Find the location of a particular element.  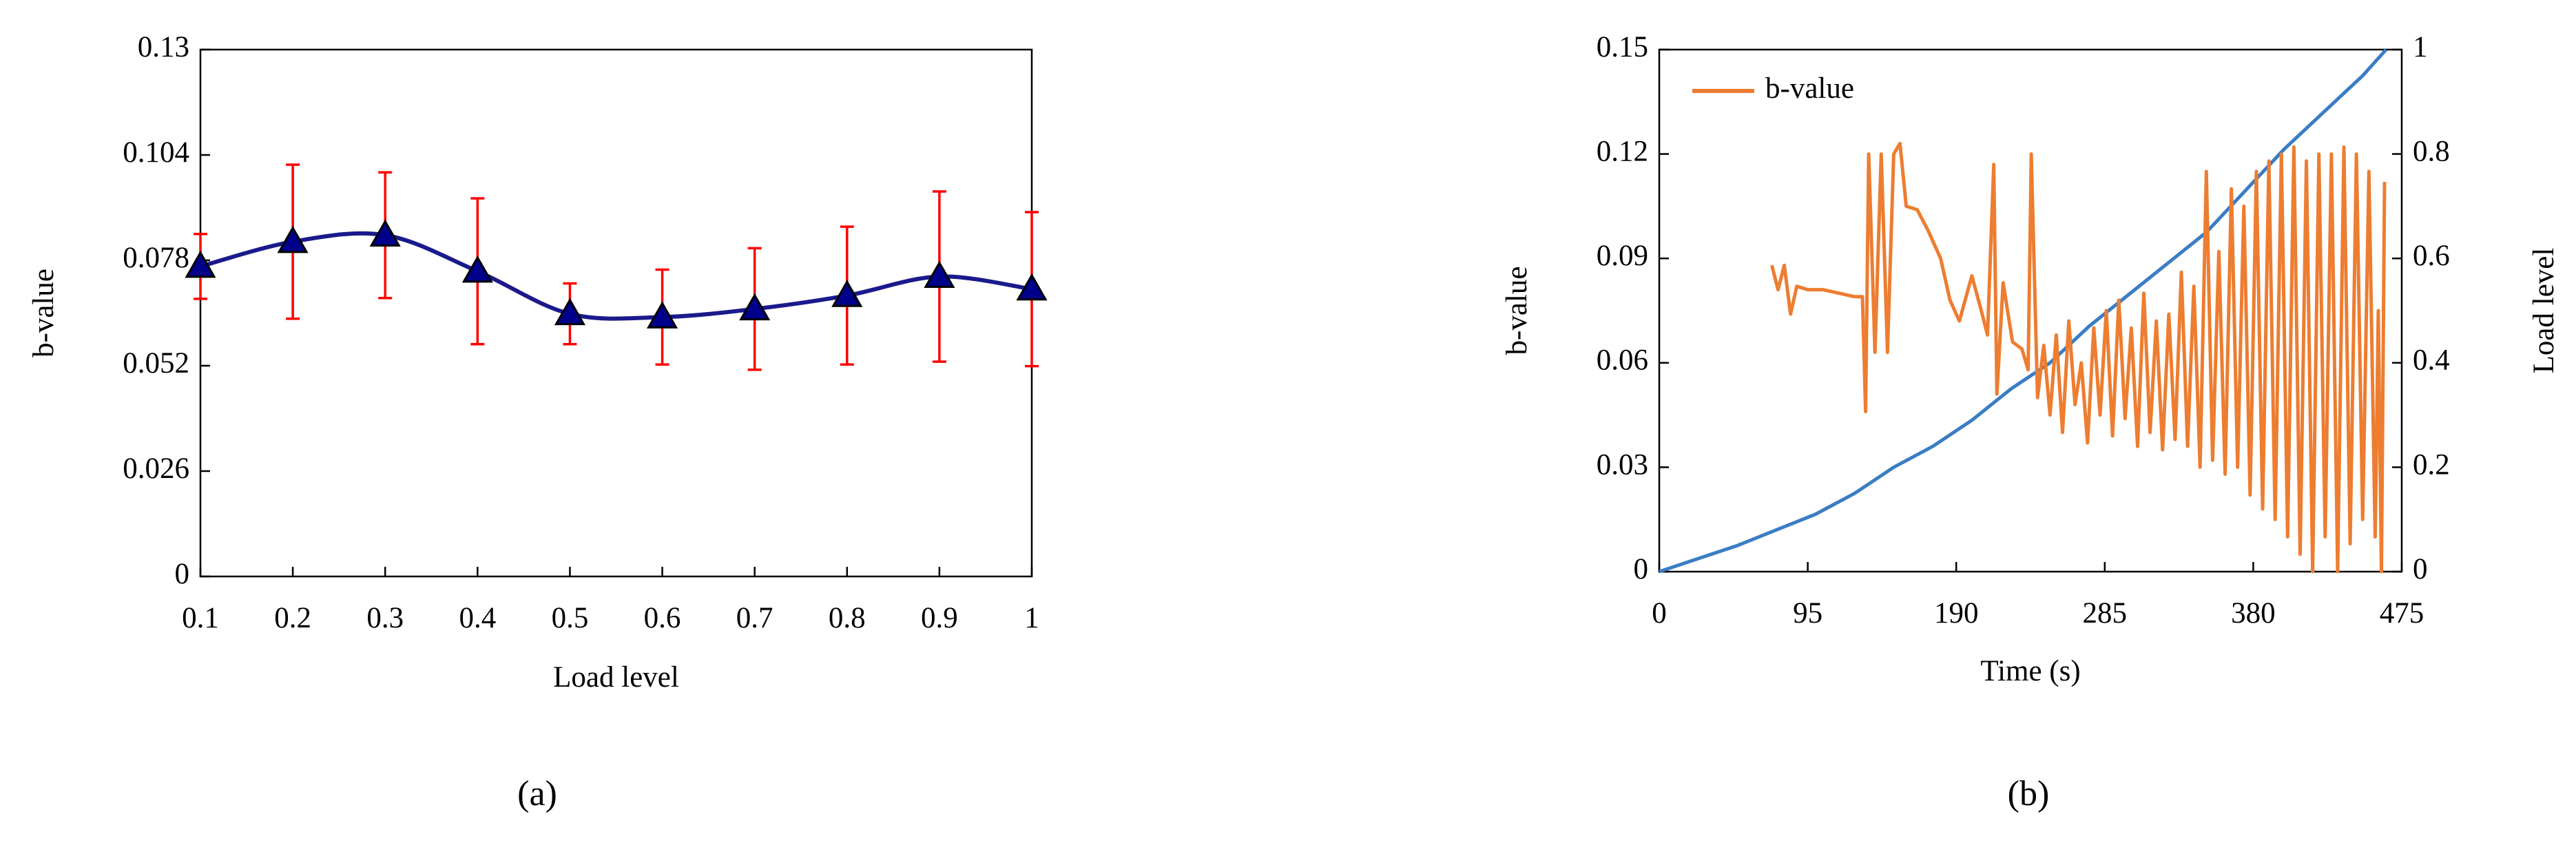

x-tick-label: 0.2 is located at coordinates (292, 618).